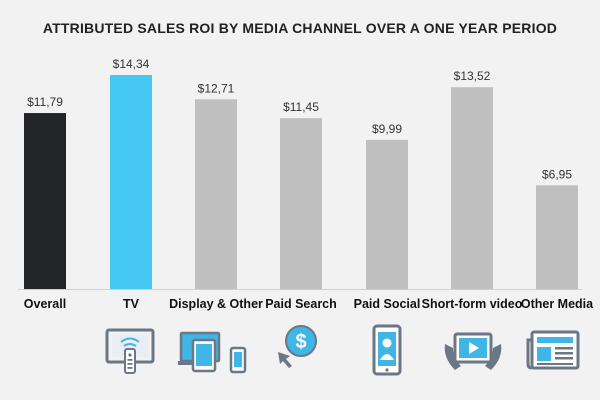  Describe the element at coordinates (131, 182) in the screenshot. I see `bar-tv` at that location.